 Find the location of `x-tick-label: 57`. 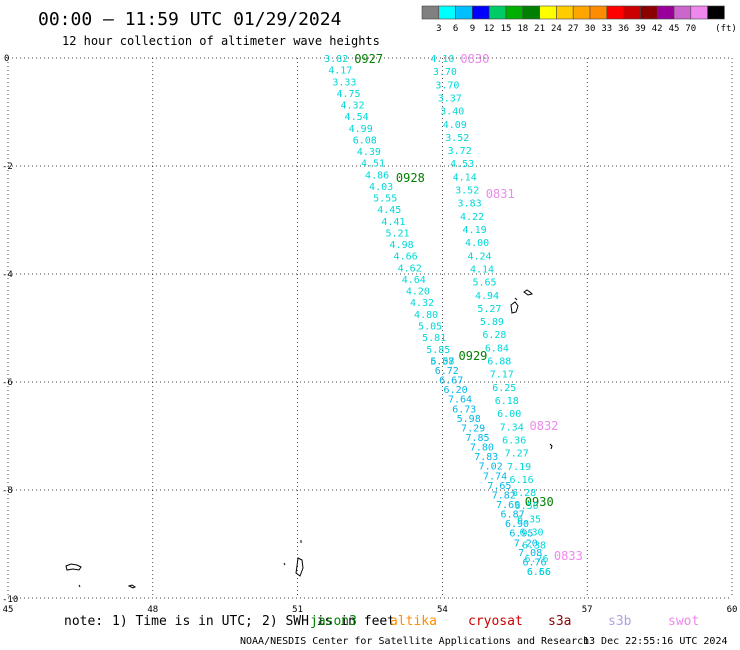

x-tick-label: 57 is located at coordinates (587, 610).